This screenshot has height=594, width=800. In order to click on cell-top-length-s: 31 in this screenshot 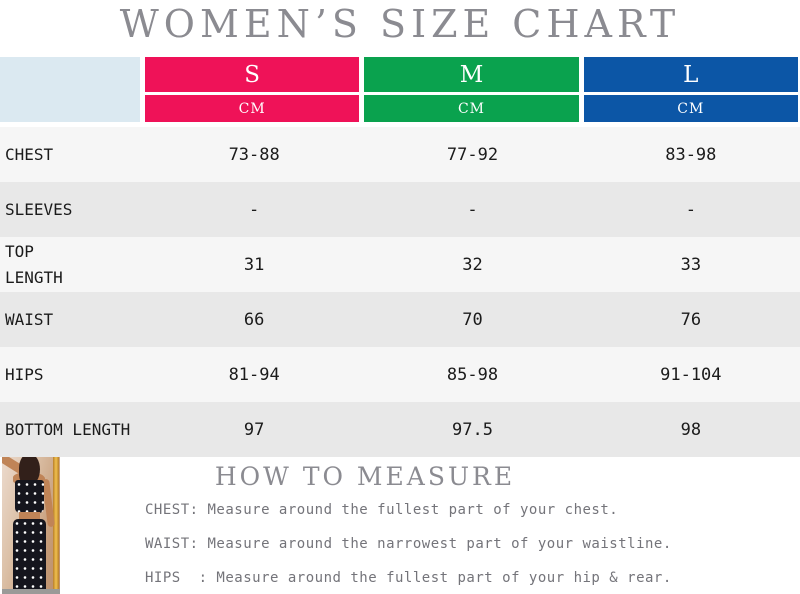, I will do `click(254, 264)`.